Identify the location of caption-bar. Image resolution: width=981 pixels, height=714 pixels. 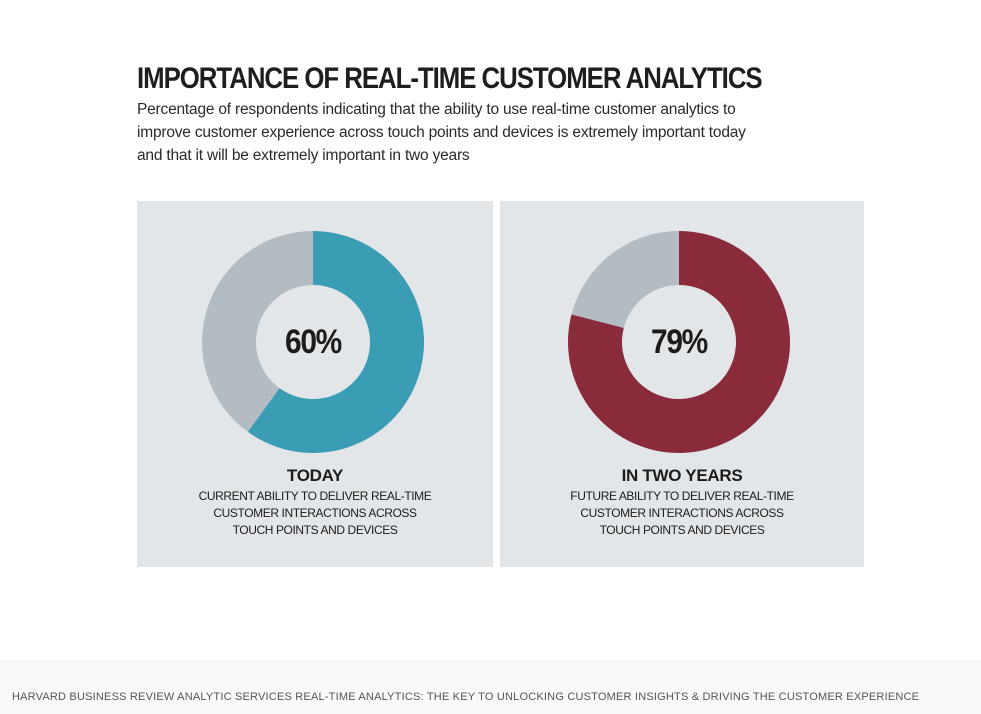
(490, 687).